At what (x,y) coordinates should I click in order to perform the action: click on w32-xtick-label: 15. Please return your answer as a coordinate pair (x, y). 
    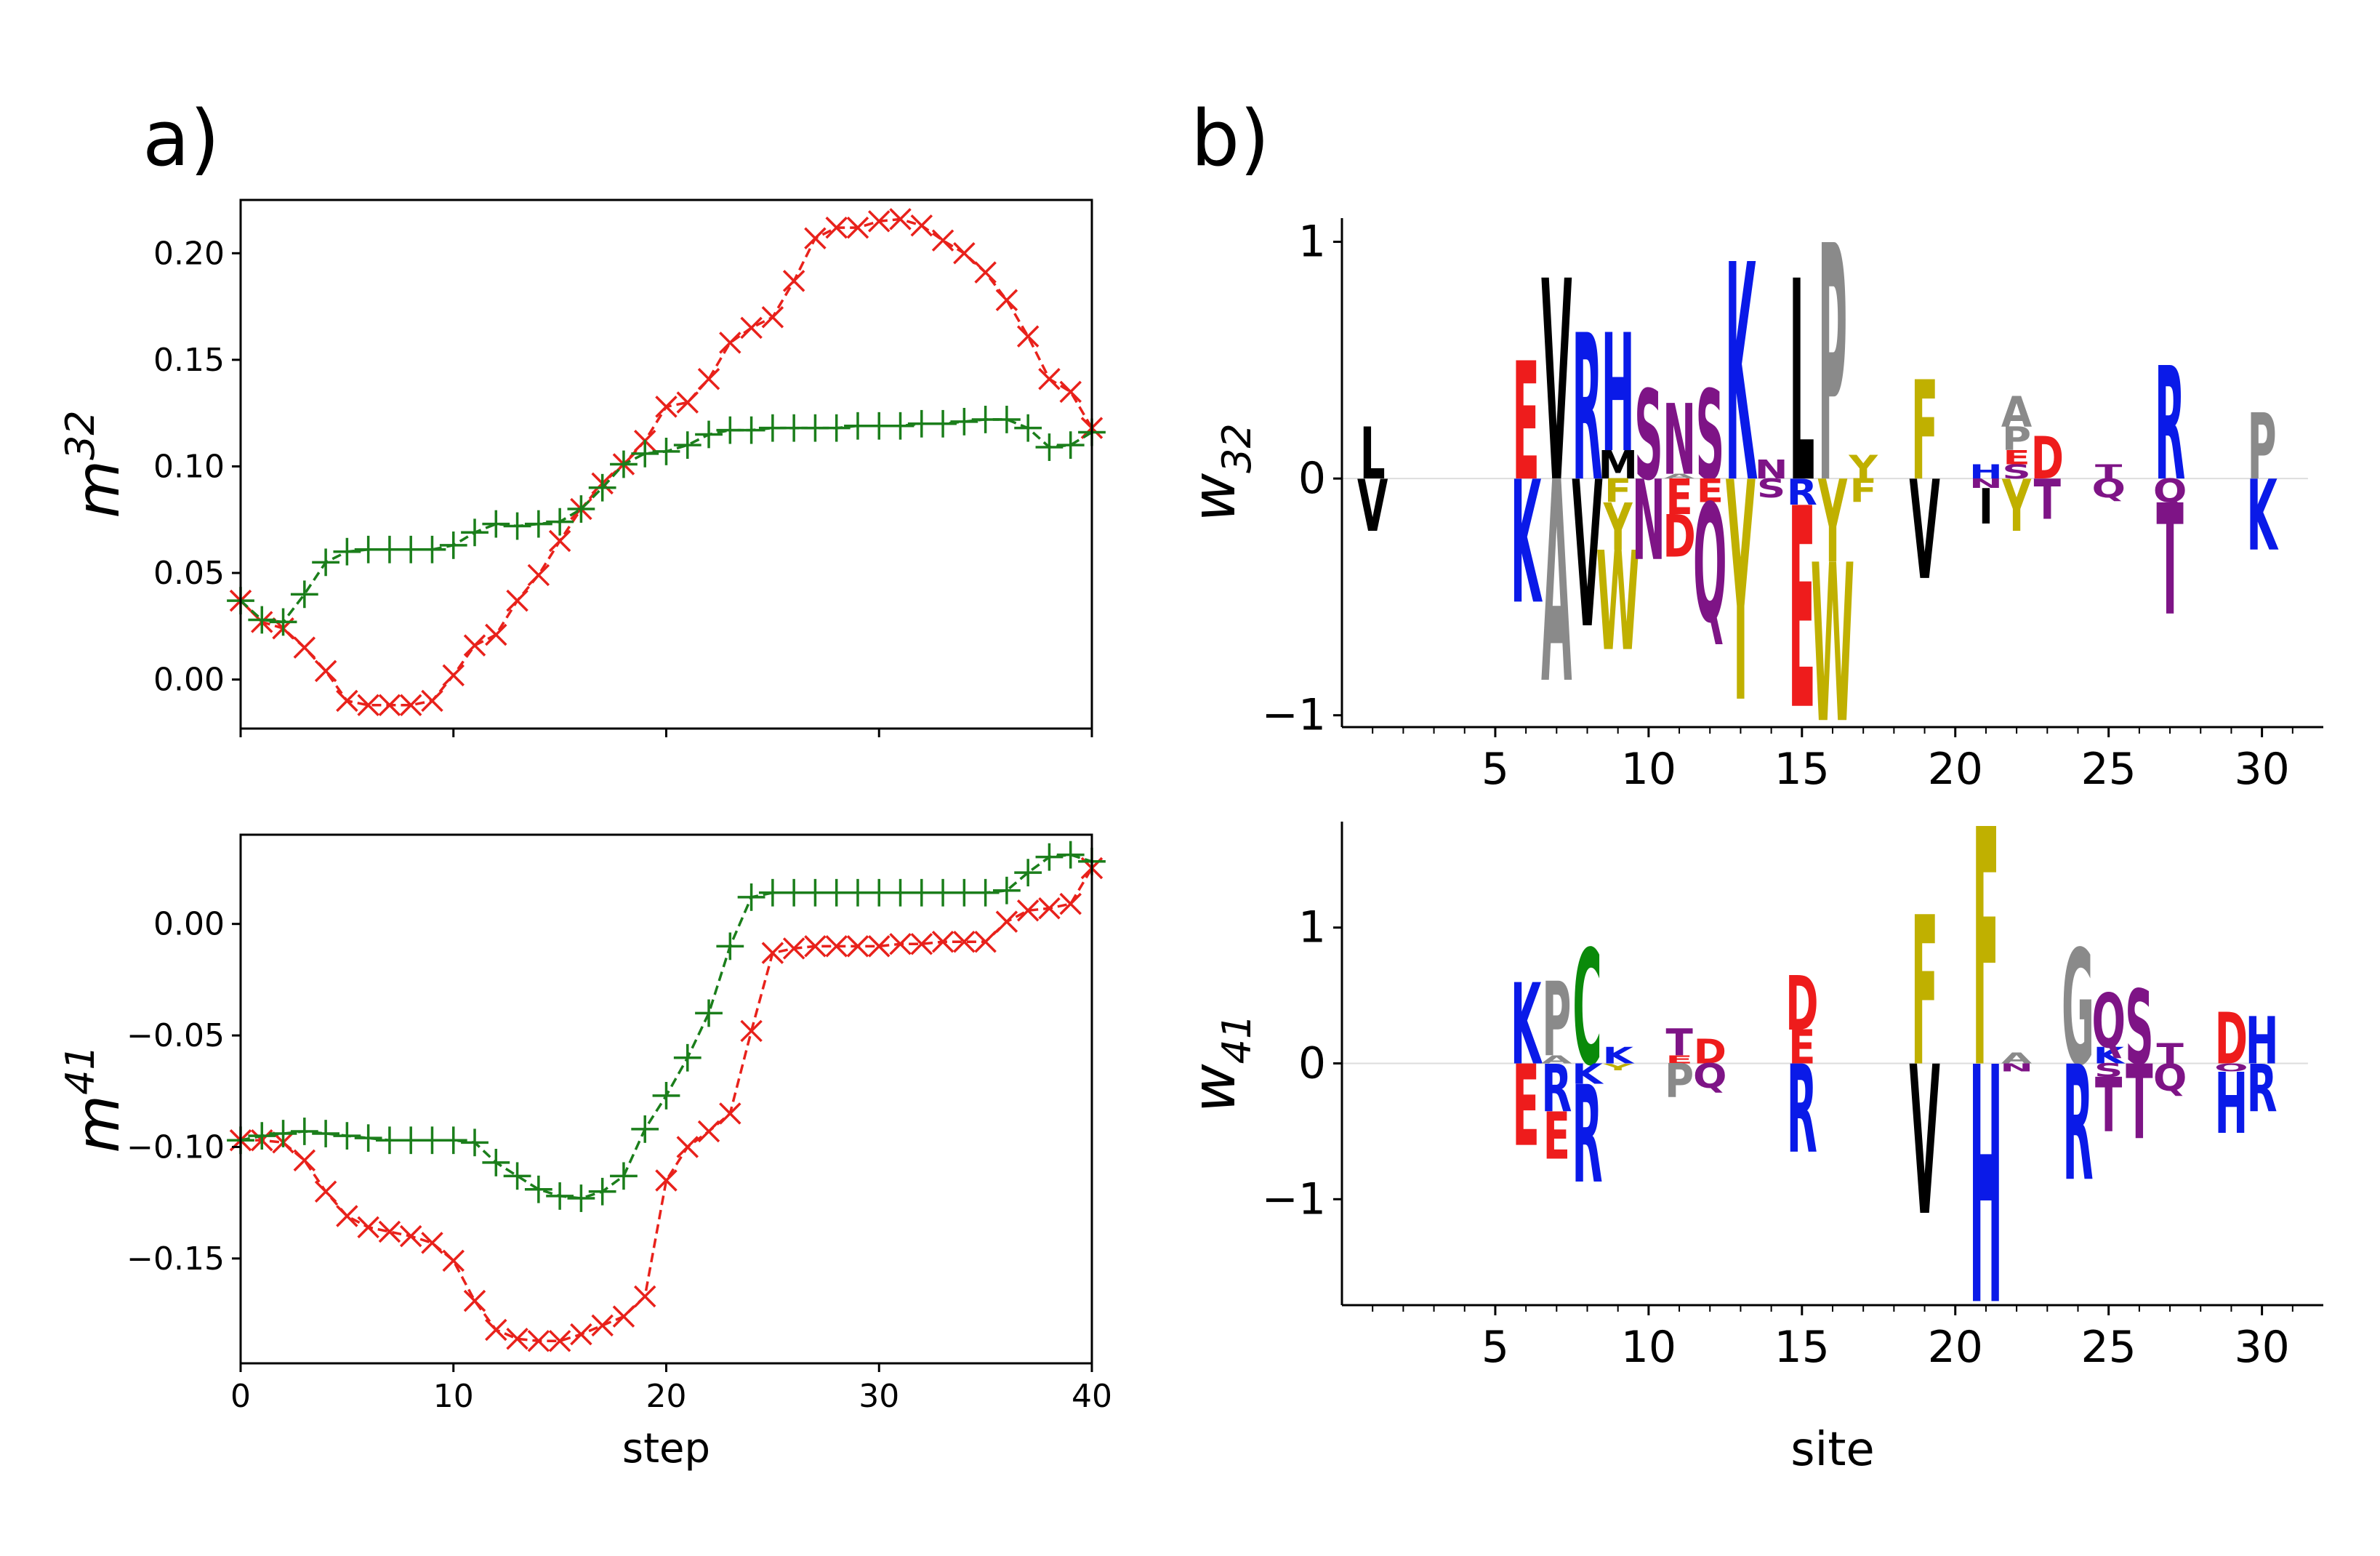
    Looking at the image, I should click on (1802, 769).